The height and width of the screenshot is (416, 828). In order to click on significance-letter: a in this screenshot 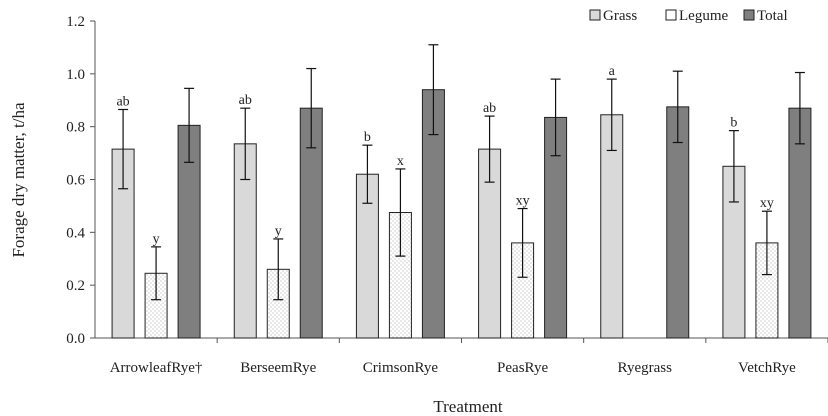, I will do `click(612, 71)`.